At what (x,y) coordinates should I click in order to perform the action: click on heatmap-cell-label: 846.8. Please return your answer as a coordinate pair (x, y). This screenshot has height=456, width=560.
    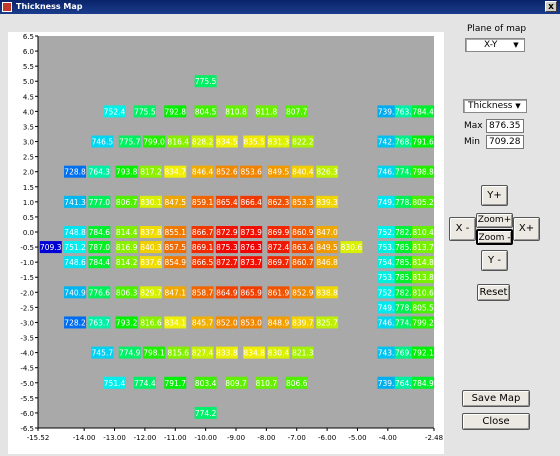
    Looking at the image, I should click on (327, 262).